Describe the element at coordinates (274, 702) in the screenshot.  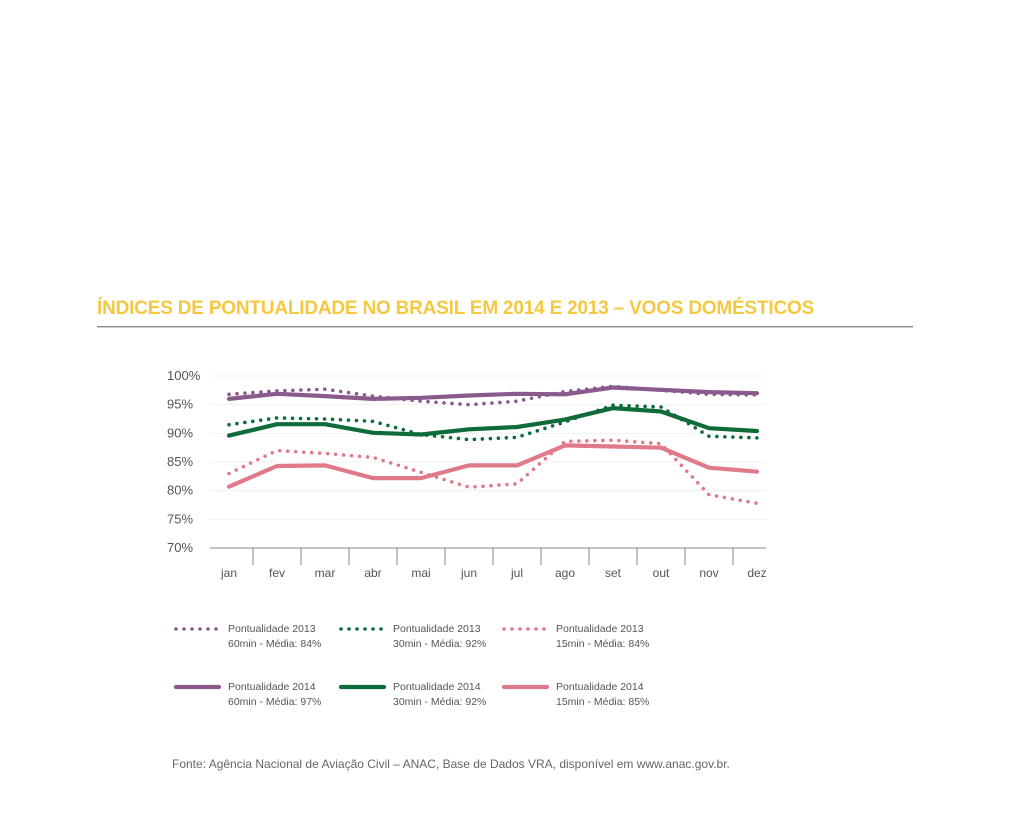
I see `legend-desc: 60min - Média: 97%` at that location.